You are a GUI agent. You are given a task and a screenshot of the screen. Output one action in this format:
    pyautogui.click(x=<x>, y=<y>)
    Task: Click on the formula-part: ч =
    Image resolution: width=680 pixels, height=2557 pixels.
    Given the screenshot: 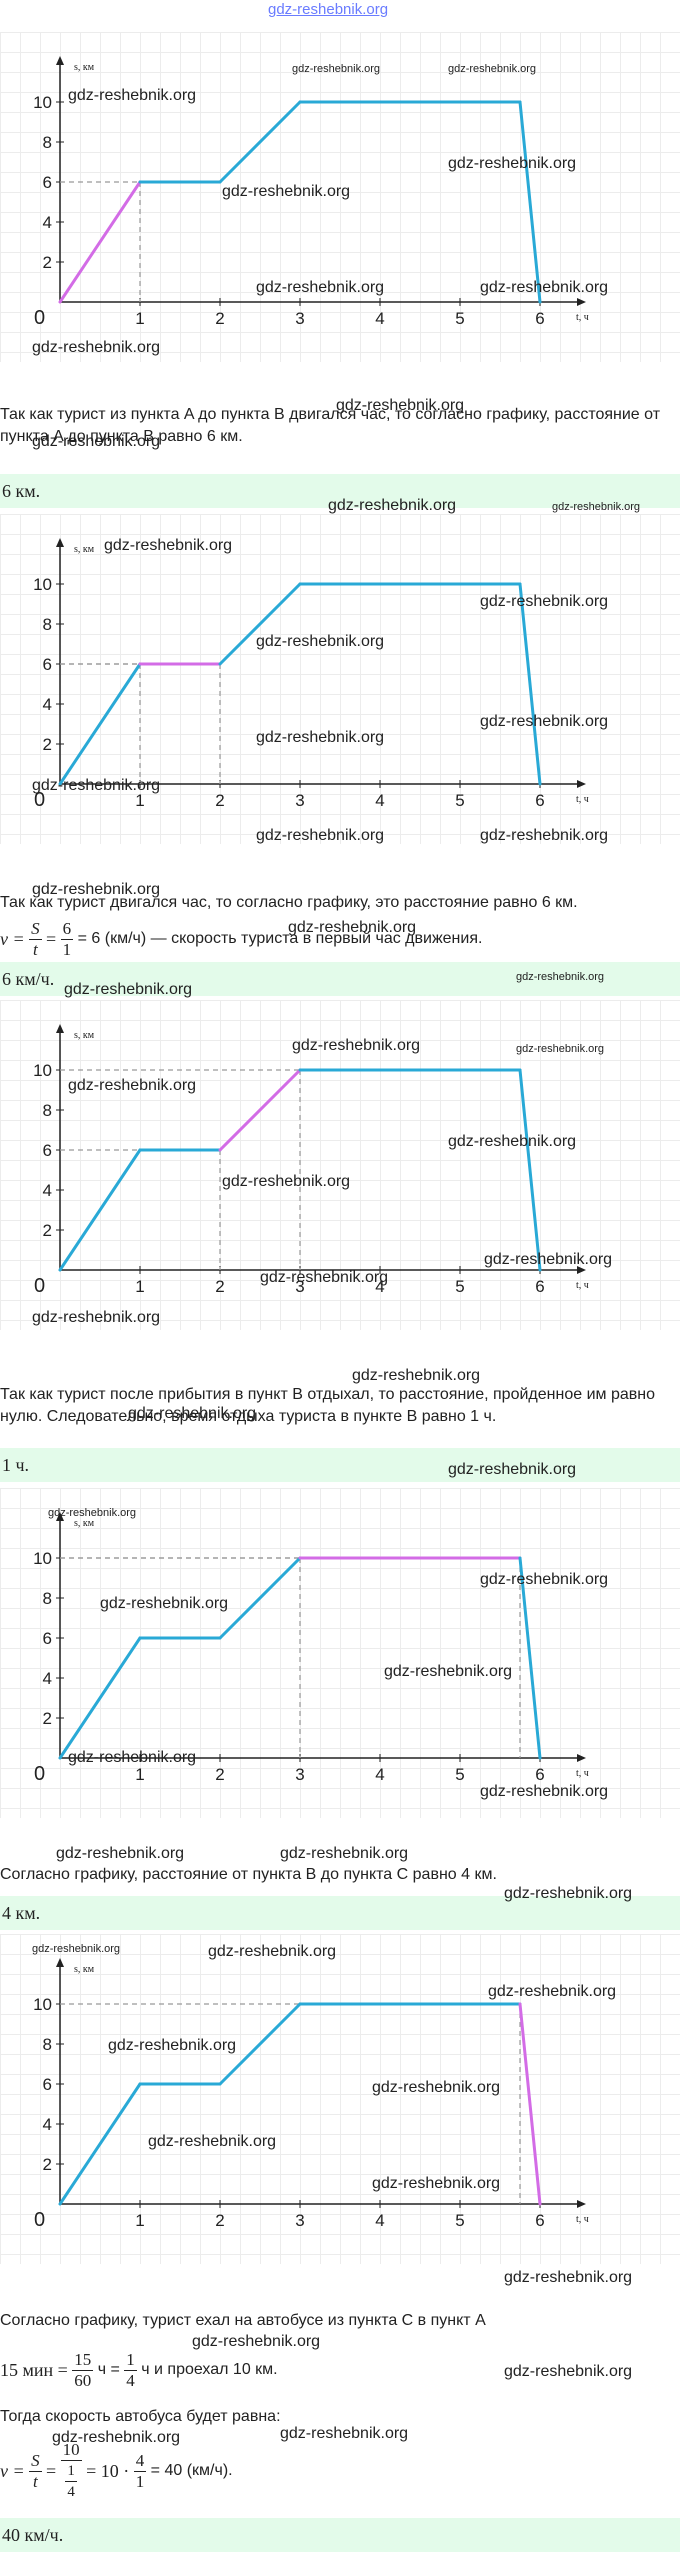 What is the action you would take?
    pyautogui.click(x=108, y=2369)
    